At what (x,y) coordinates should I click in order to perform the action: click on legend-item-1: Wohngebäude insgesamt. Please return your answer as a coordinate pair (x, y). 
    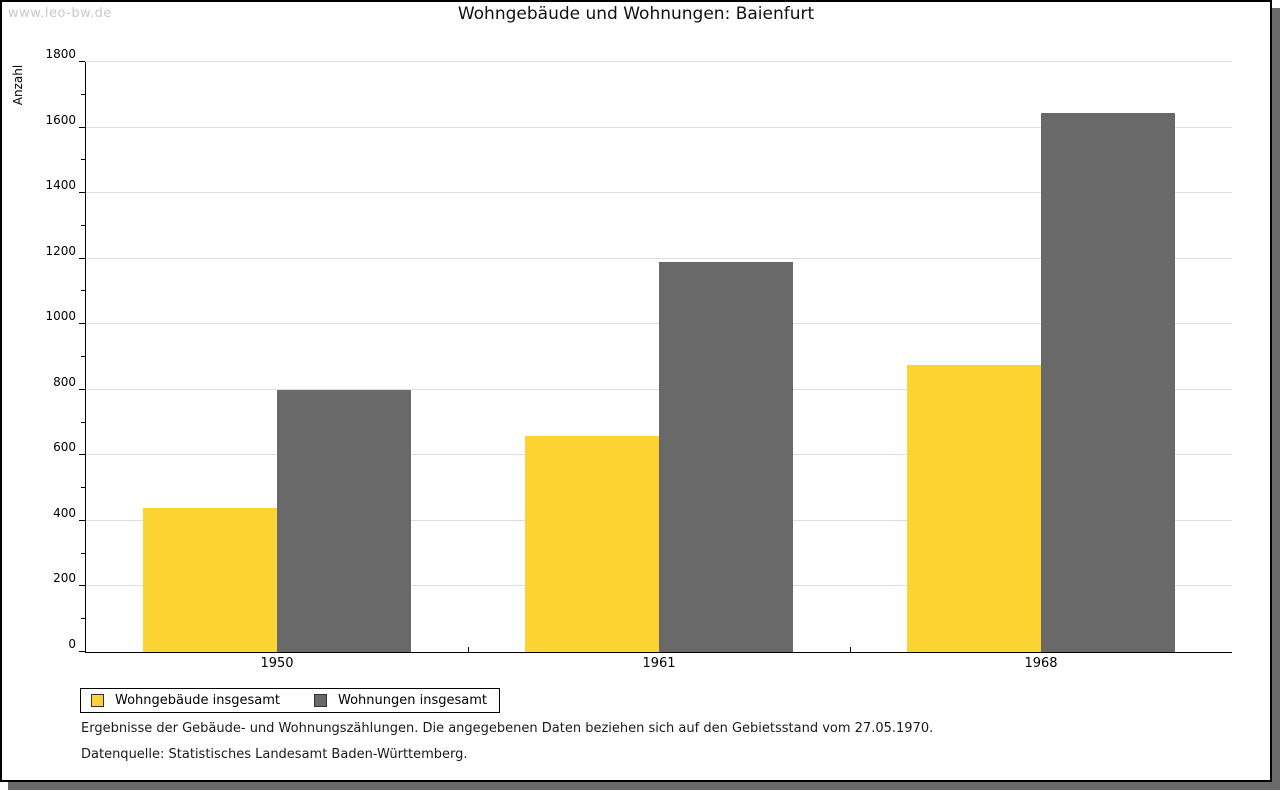
    Looking at the image, I should click on (185, 700).